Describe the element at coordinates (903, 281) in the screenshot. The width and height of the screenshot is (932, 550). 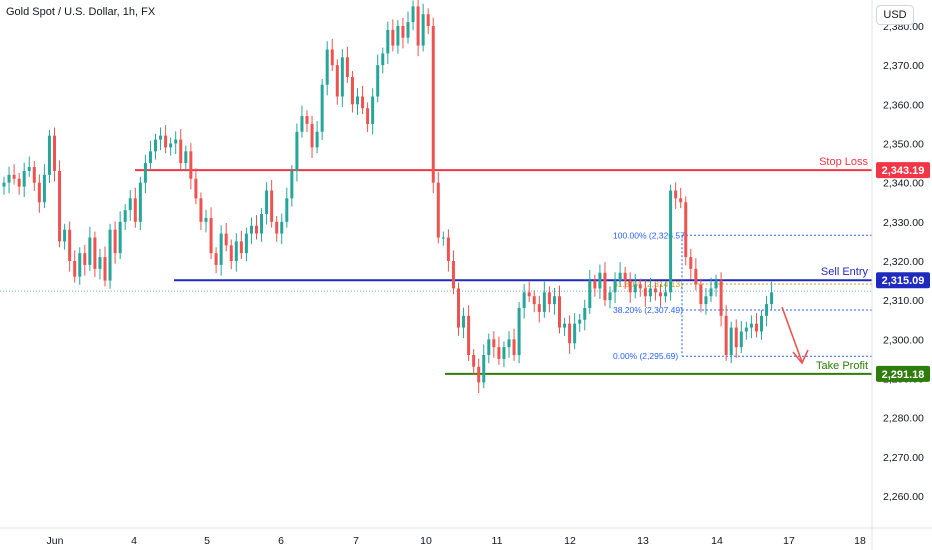
I see `sell-entry-price-text: 2,315.09` at that location.